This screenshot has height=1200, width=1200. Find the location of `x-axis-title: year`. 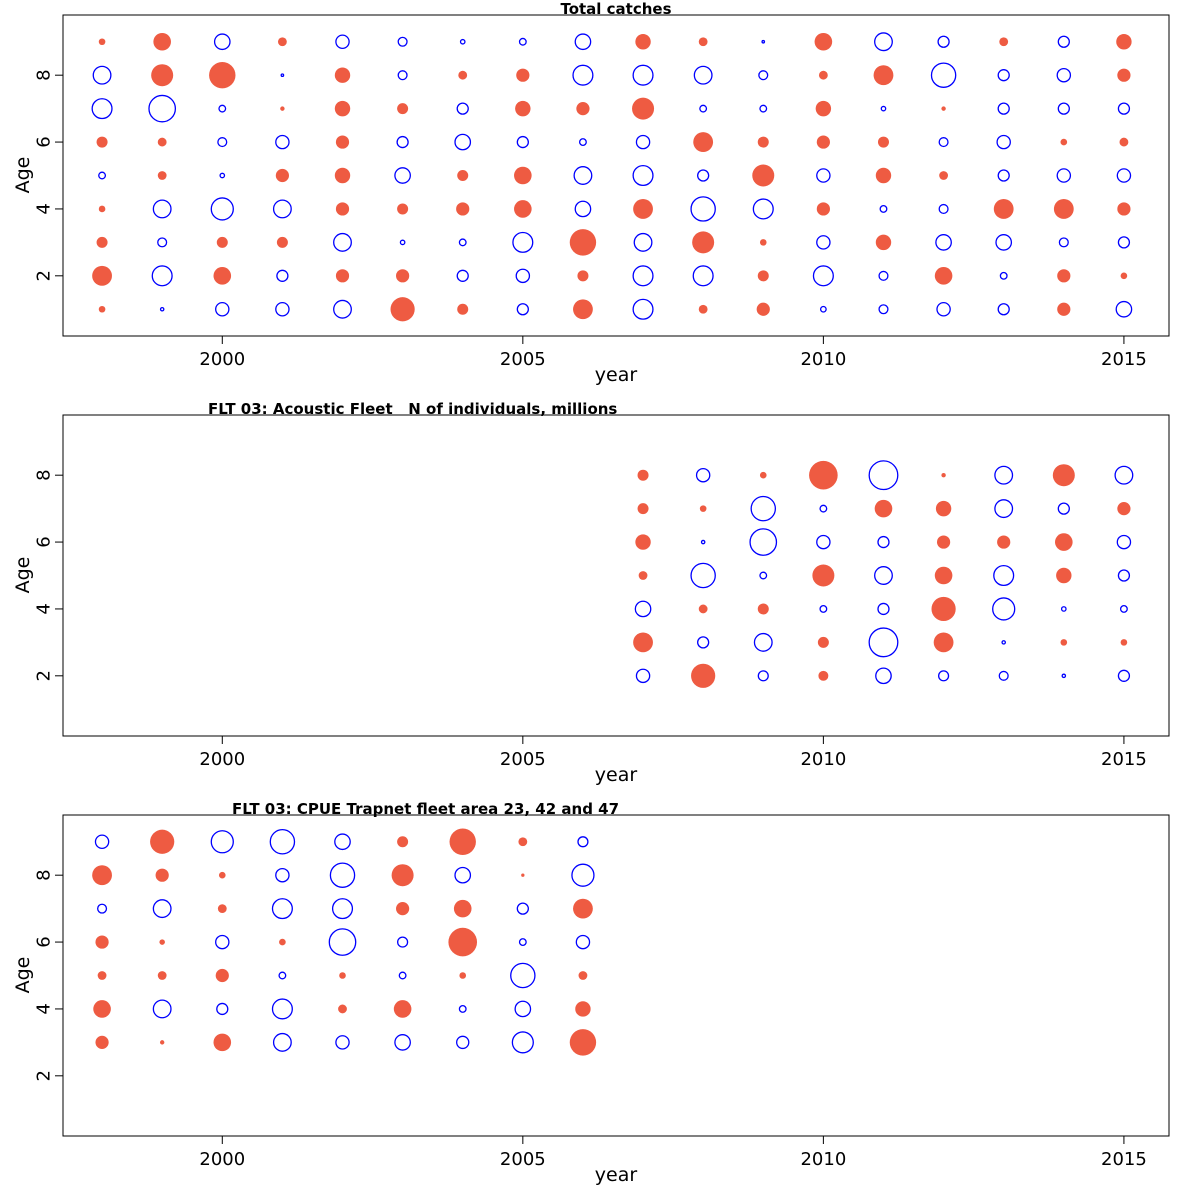

x-axis-title: year is located at coordinates (616, 1175).